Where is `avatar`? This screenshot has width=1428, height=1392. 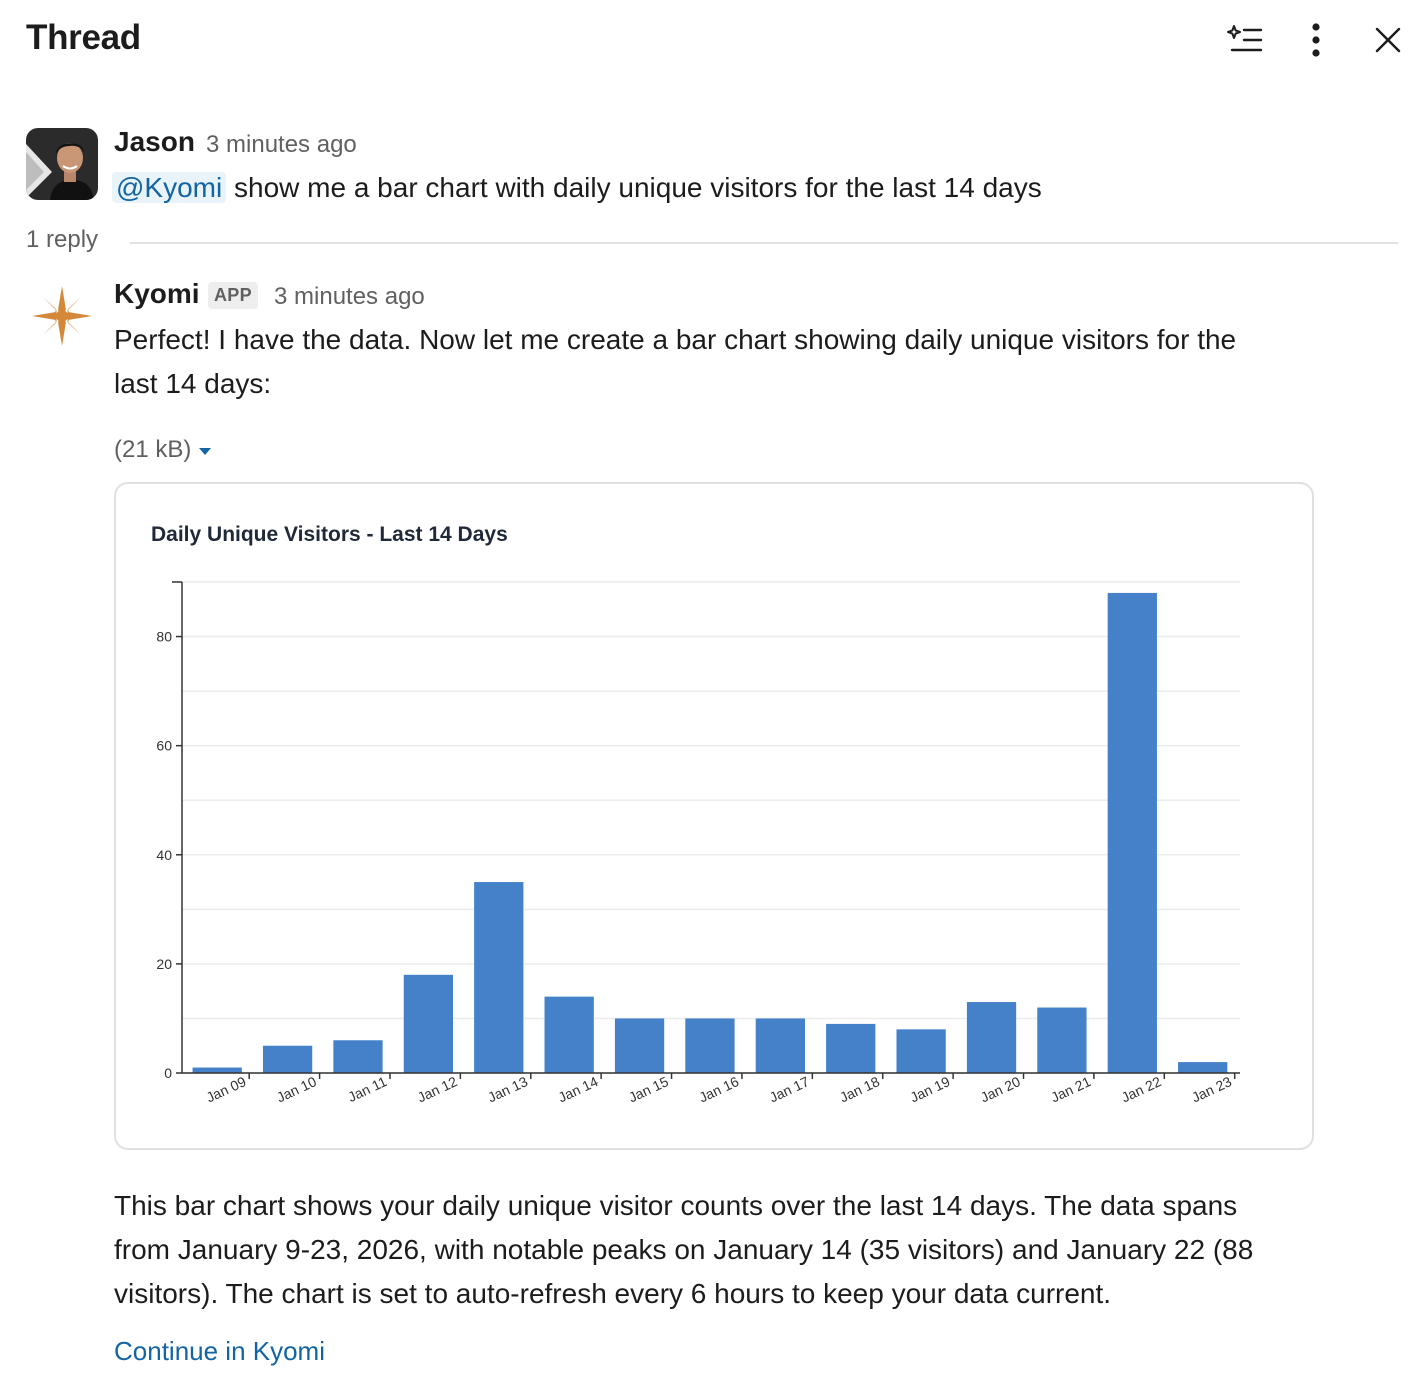
avatar is located at coordinates (62, 164).